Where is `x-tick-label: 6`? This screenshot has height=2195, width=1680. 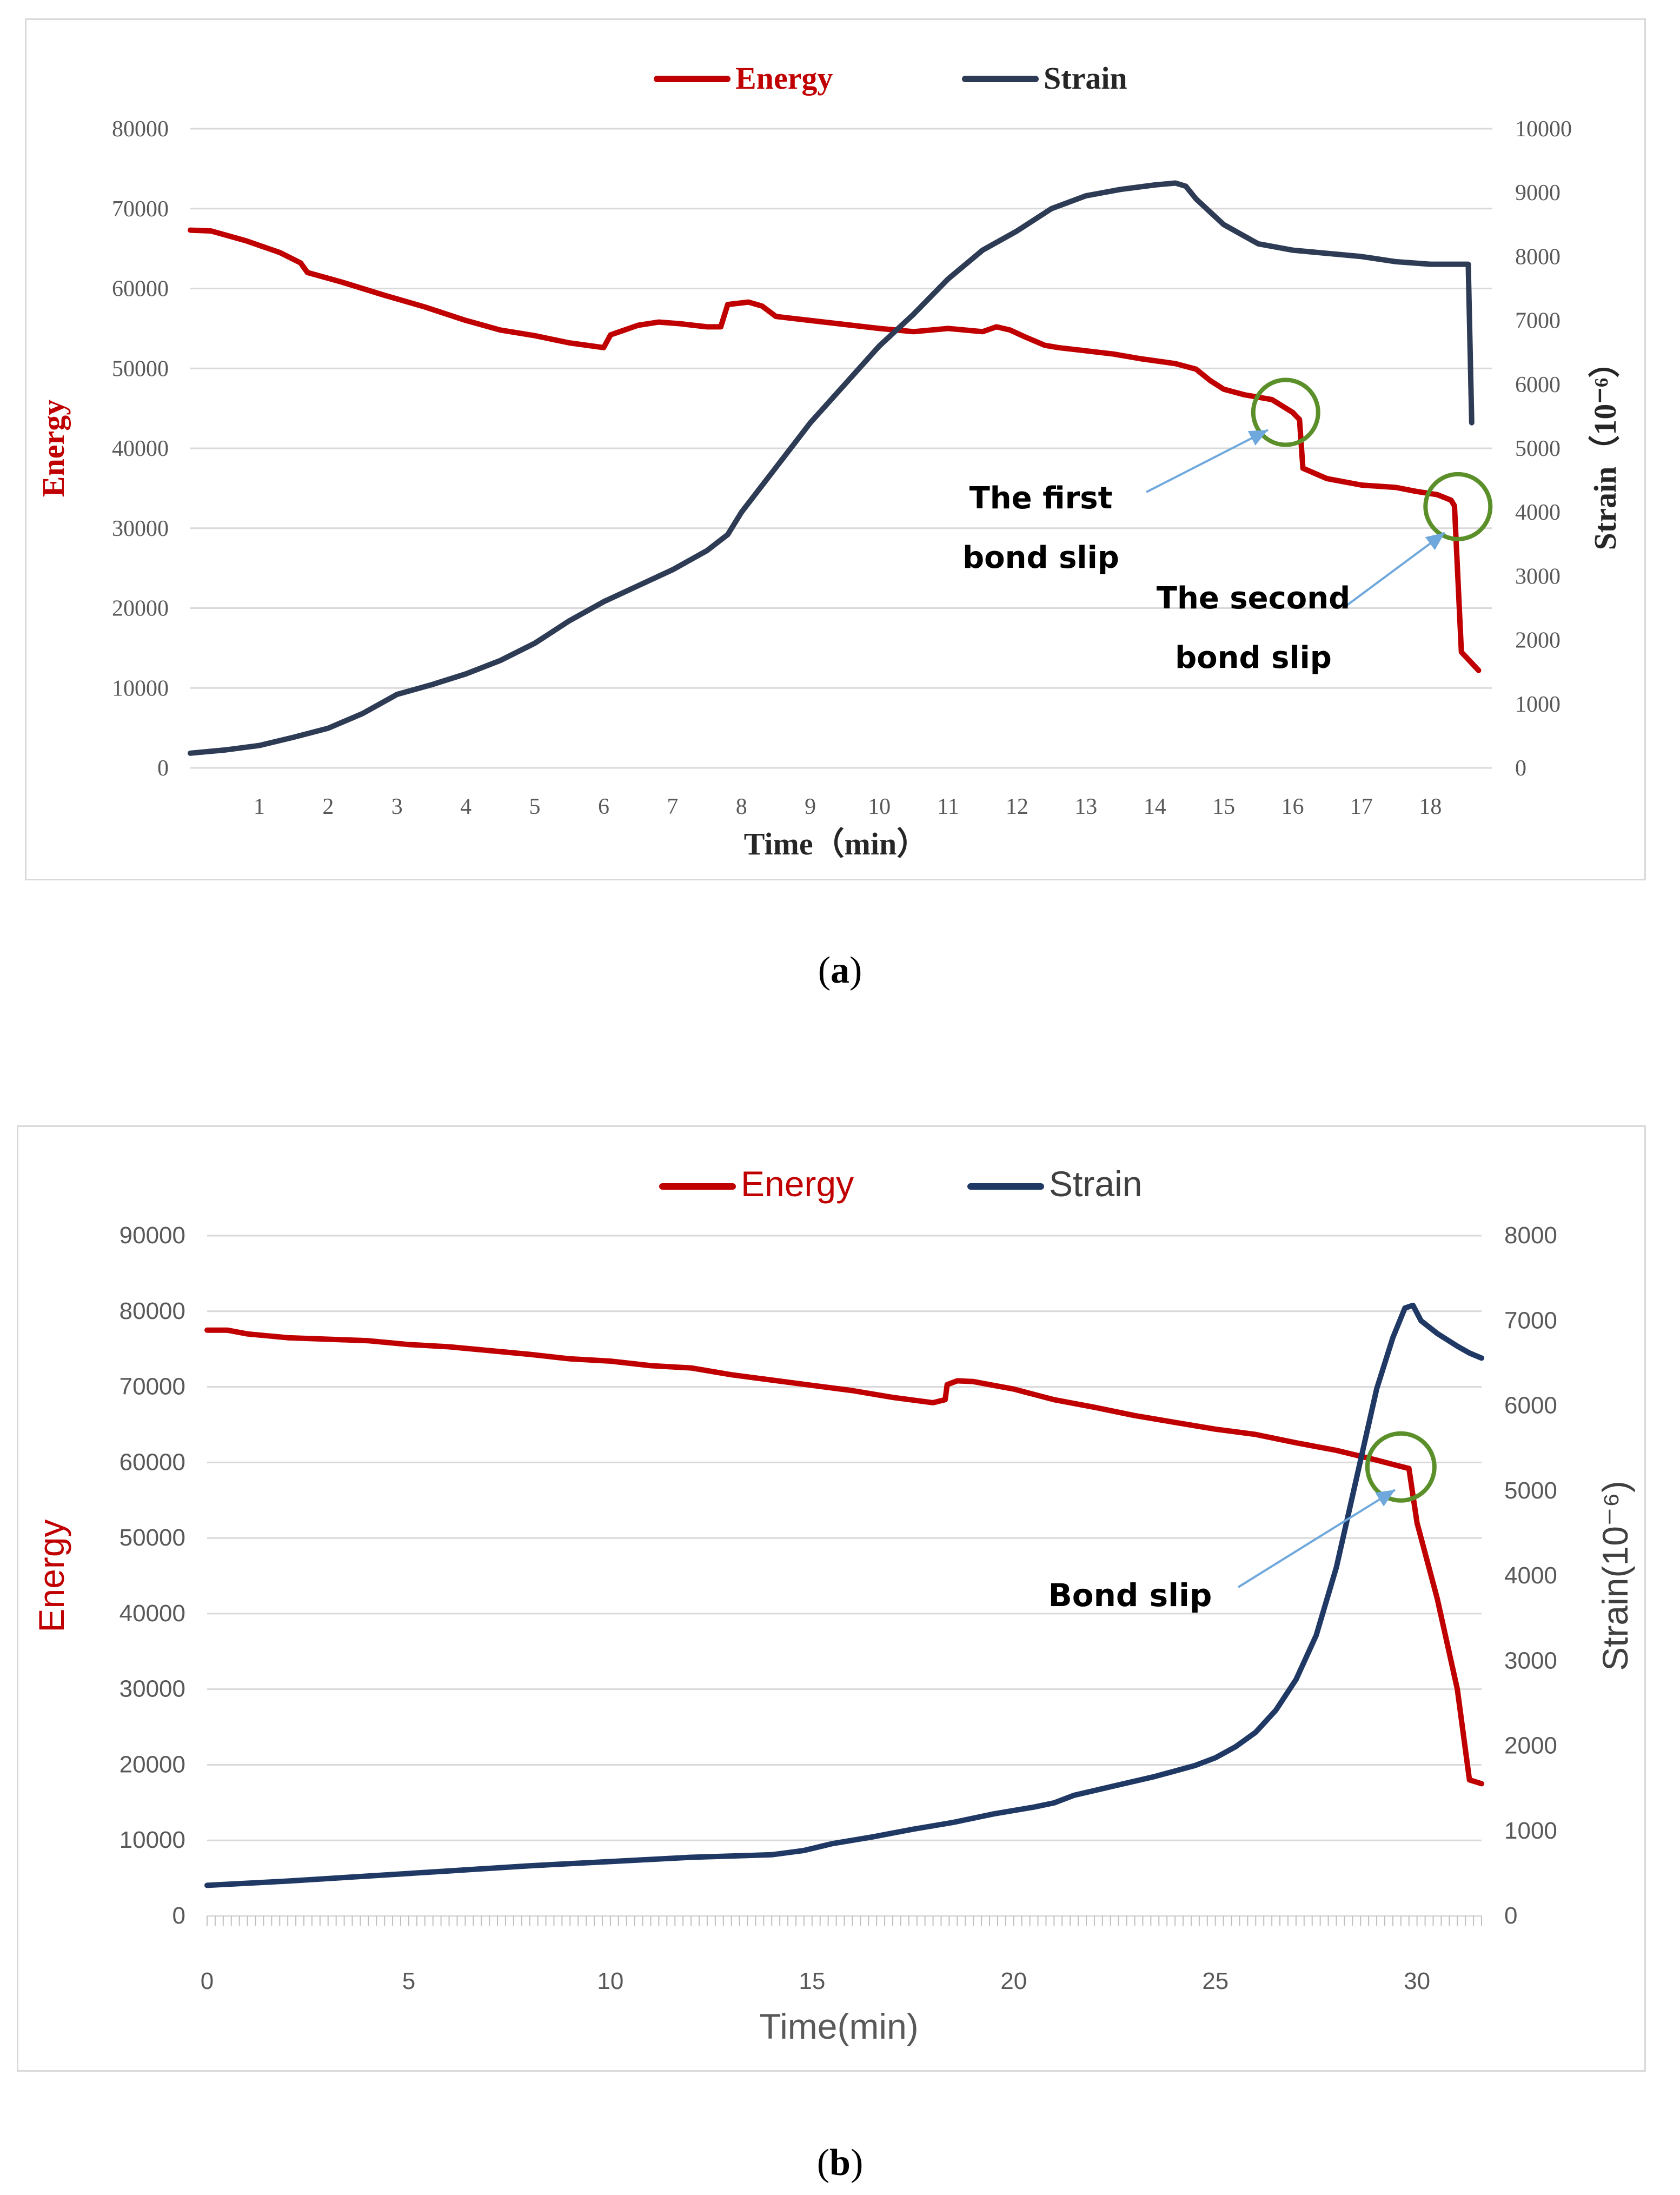 x-tick-label: 6 is located at coordinates (604, 806).